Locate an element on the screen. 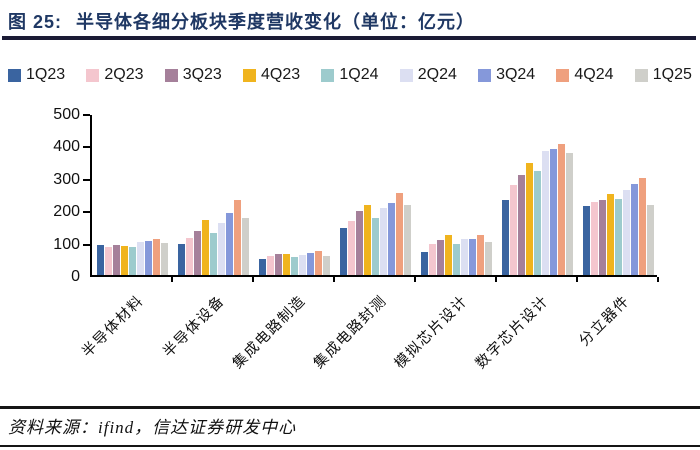  bar-1Q23-模拟芯片设计 is located at coordinates (424, 263).